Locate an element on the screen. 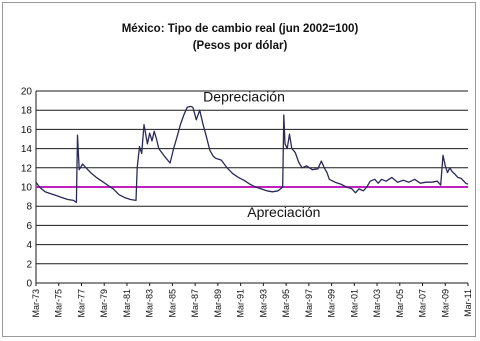 The width and height of the screenshot is (480, 341). x-tick-label: Mar-05 is located at coordinates (400, 303).